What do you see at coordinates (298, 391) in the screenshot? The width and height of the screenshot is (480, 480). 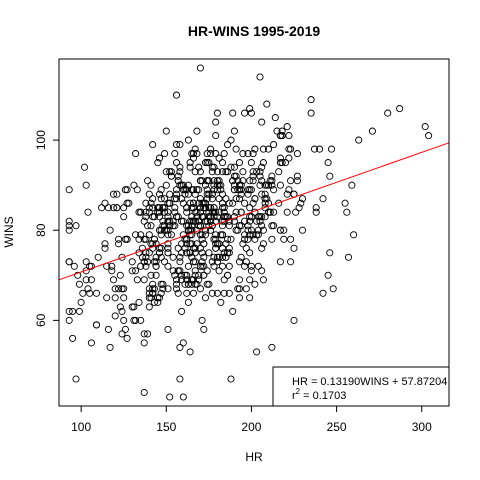 I see `r-squared-exponent: 2` at bounding box center [298, 391].